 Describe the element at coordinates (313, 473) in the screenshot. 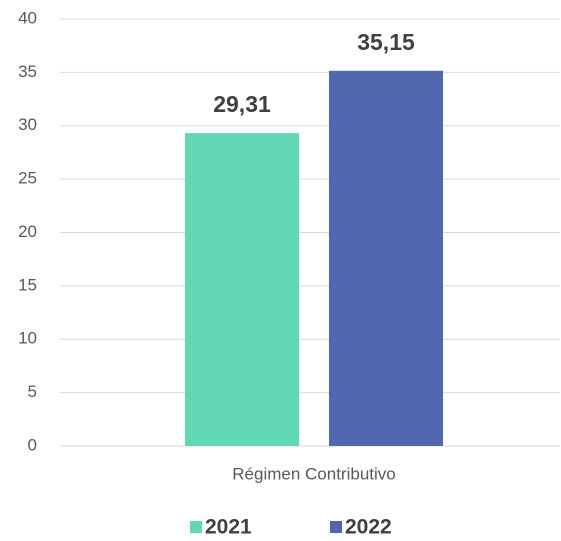

I see `x-tick-label: Régimen Contributivo` at that location.